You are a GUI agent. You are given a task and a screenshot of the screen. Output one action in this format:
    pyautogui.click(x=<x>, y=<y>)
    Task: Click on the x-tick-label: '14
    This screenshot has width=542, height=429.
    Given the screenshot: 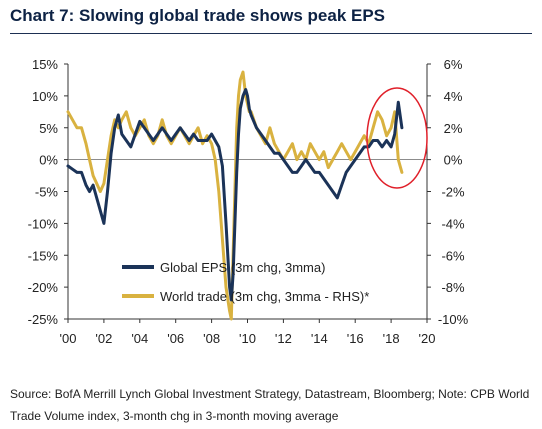 What is the action you would take?
    pyautogui.click(x=319, y=338)
    